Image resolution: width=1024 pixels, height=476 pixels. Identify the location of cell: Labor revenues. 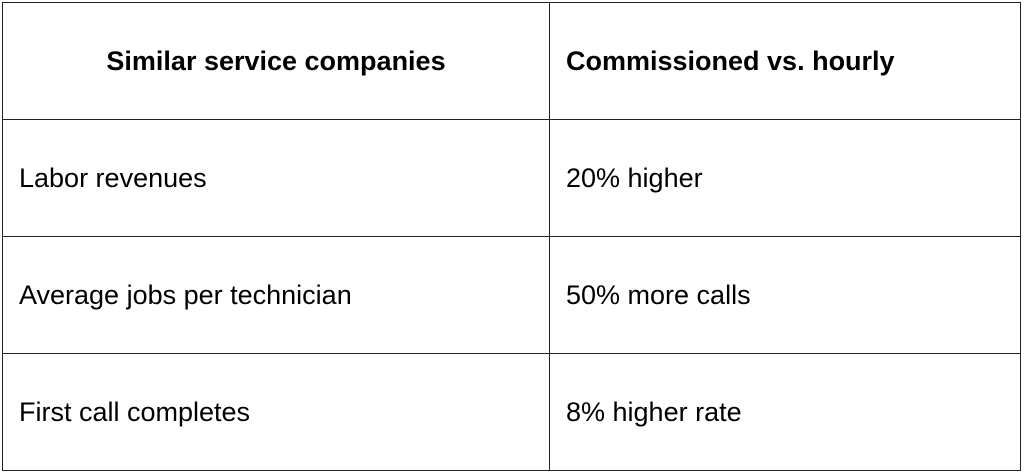
(276, 178).